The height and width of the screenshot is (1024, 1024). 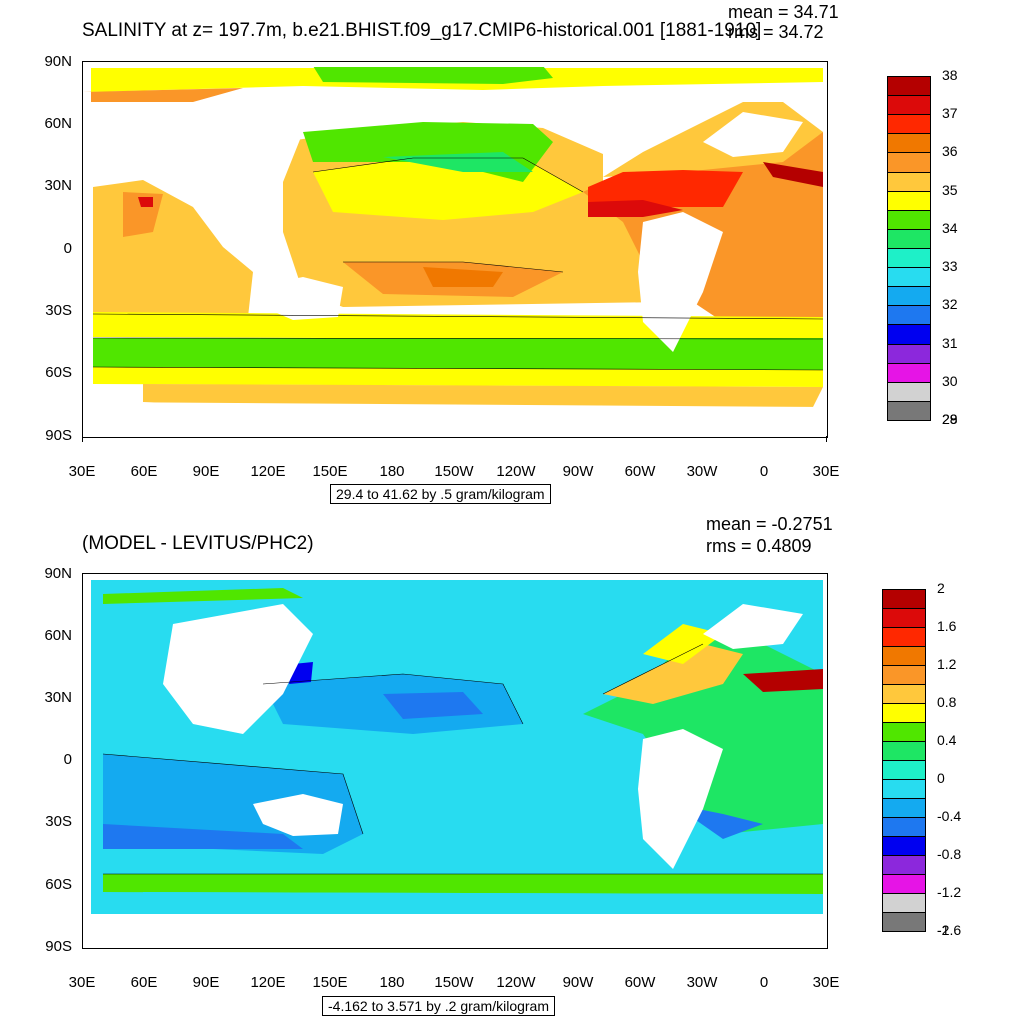 I want to click on colorbar-label: -1.6, so click(x=949, y=930).